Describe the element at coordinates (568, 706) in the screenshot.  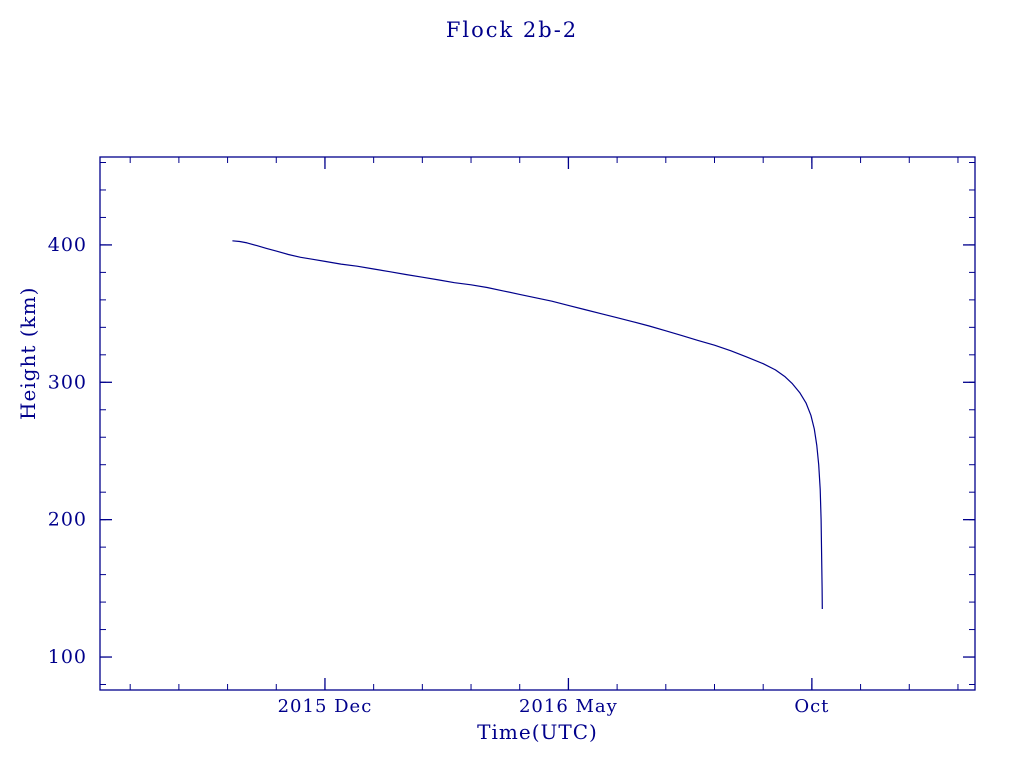
I see `x-tick-label: 2016 May` at that location.